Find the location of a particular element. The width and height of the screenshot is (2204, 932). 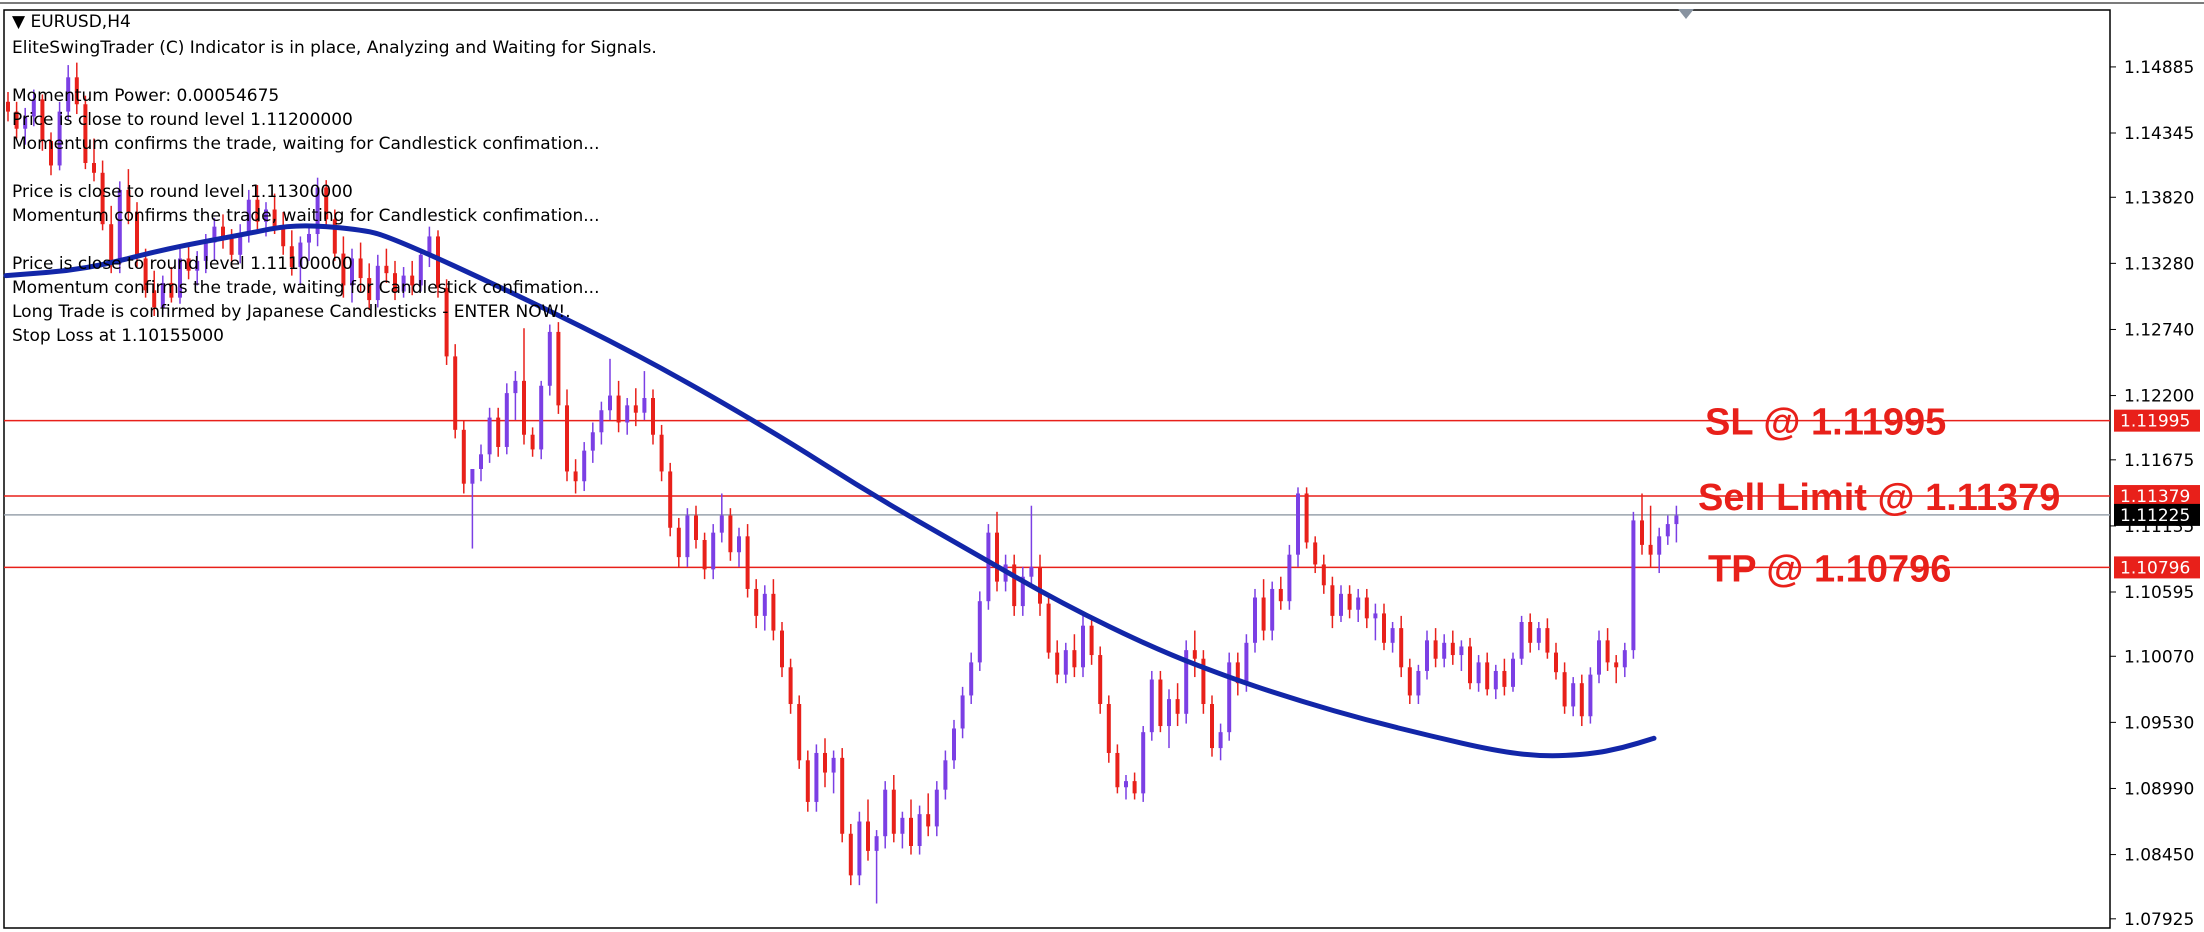

collapse-triangle-icon: ▼ is located at coordinates (19, 22).